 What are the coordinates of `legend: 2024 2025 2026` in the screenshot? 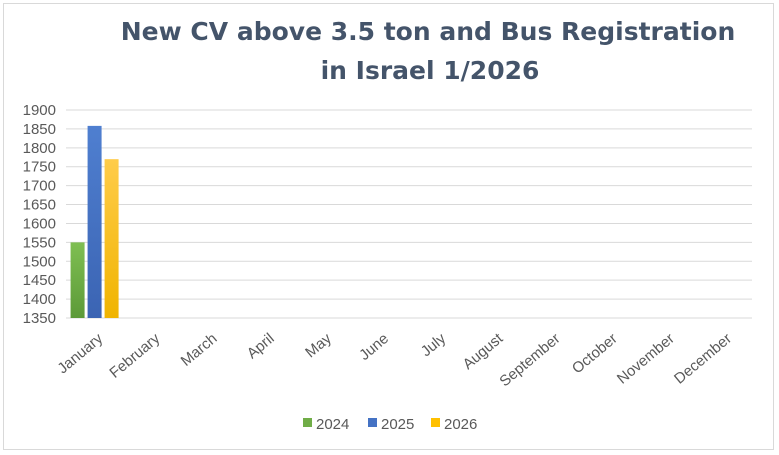 It's located at (390, 424).